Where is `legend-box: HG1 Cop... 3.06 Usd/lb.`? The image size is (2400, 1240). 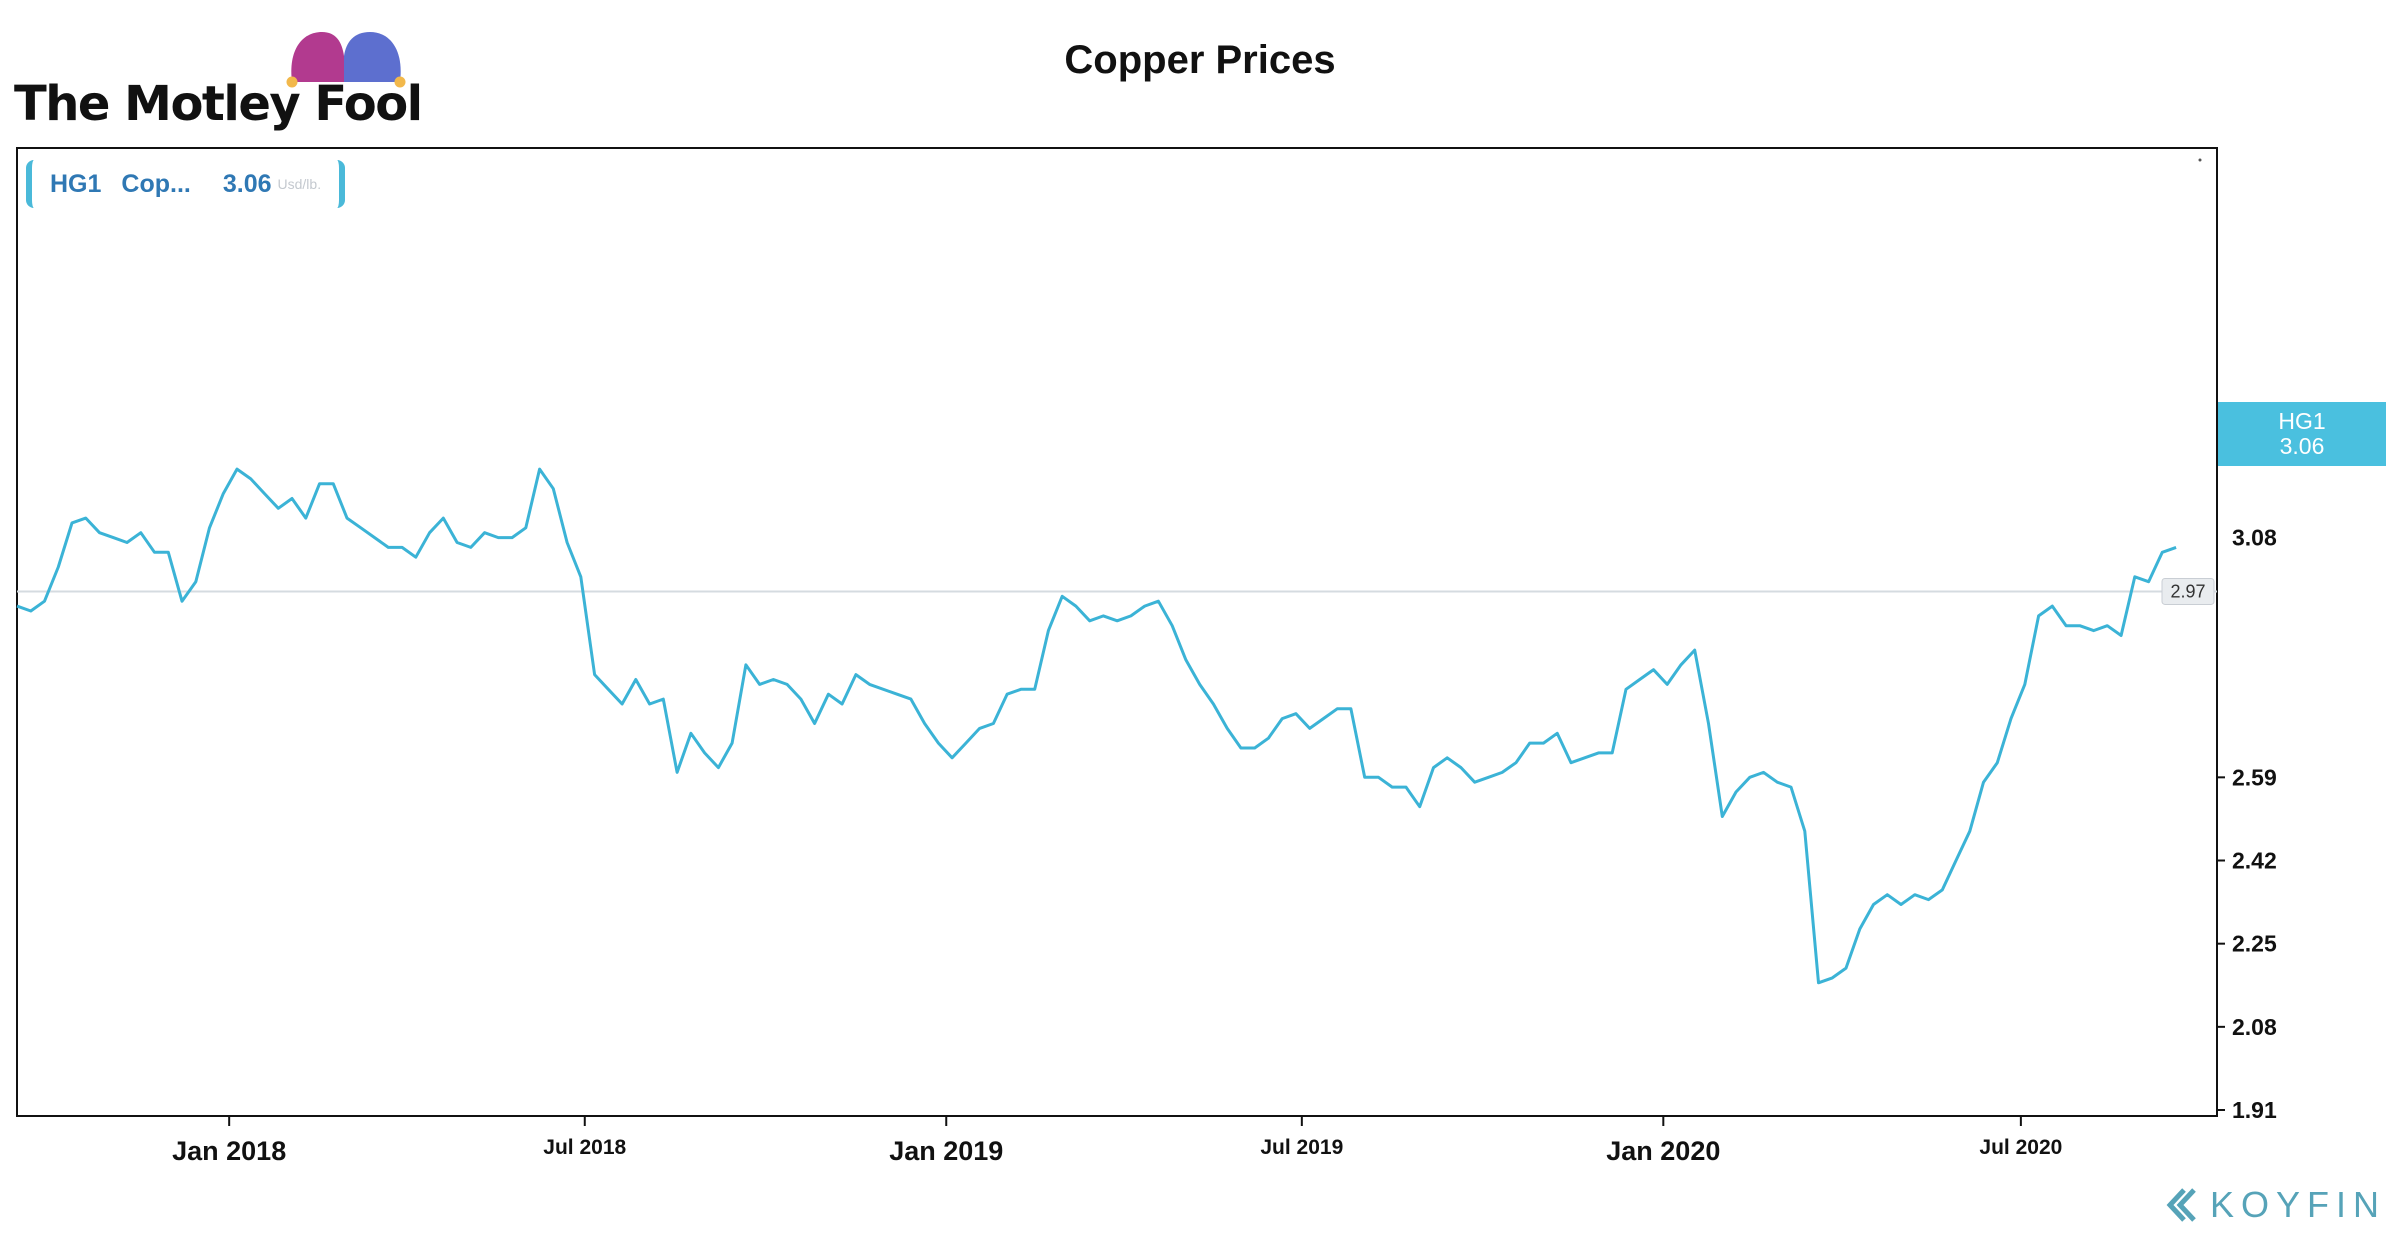
legend-box: HG1 Cop... 3.06 Usd/lb. is located at coordinates (186, 184).